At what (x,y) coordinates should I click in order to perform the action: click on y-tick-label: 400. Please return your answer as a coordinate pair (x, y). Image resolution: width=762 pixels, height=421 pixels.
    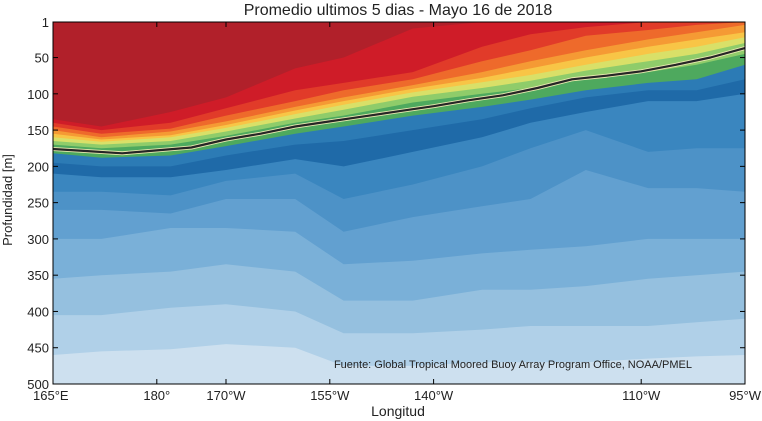
    Looking at the image, I should click on (38, 311).